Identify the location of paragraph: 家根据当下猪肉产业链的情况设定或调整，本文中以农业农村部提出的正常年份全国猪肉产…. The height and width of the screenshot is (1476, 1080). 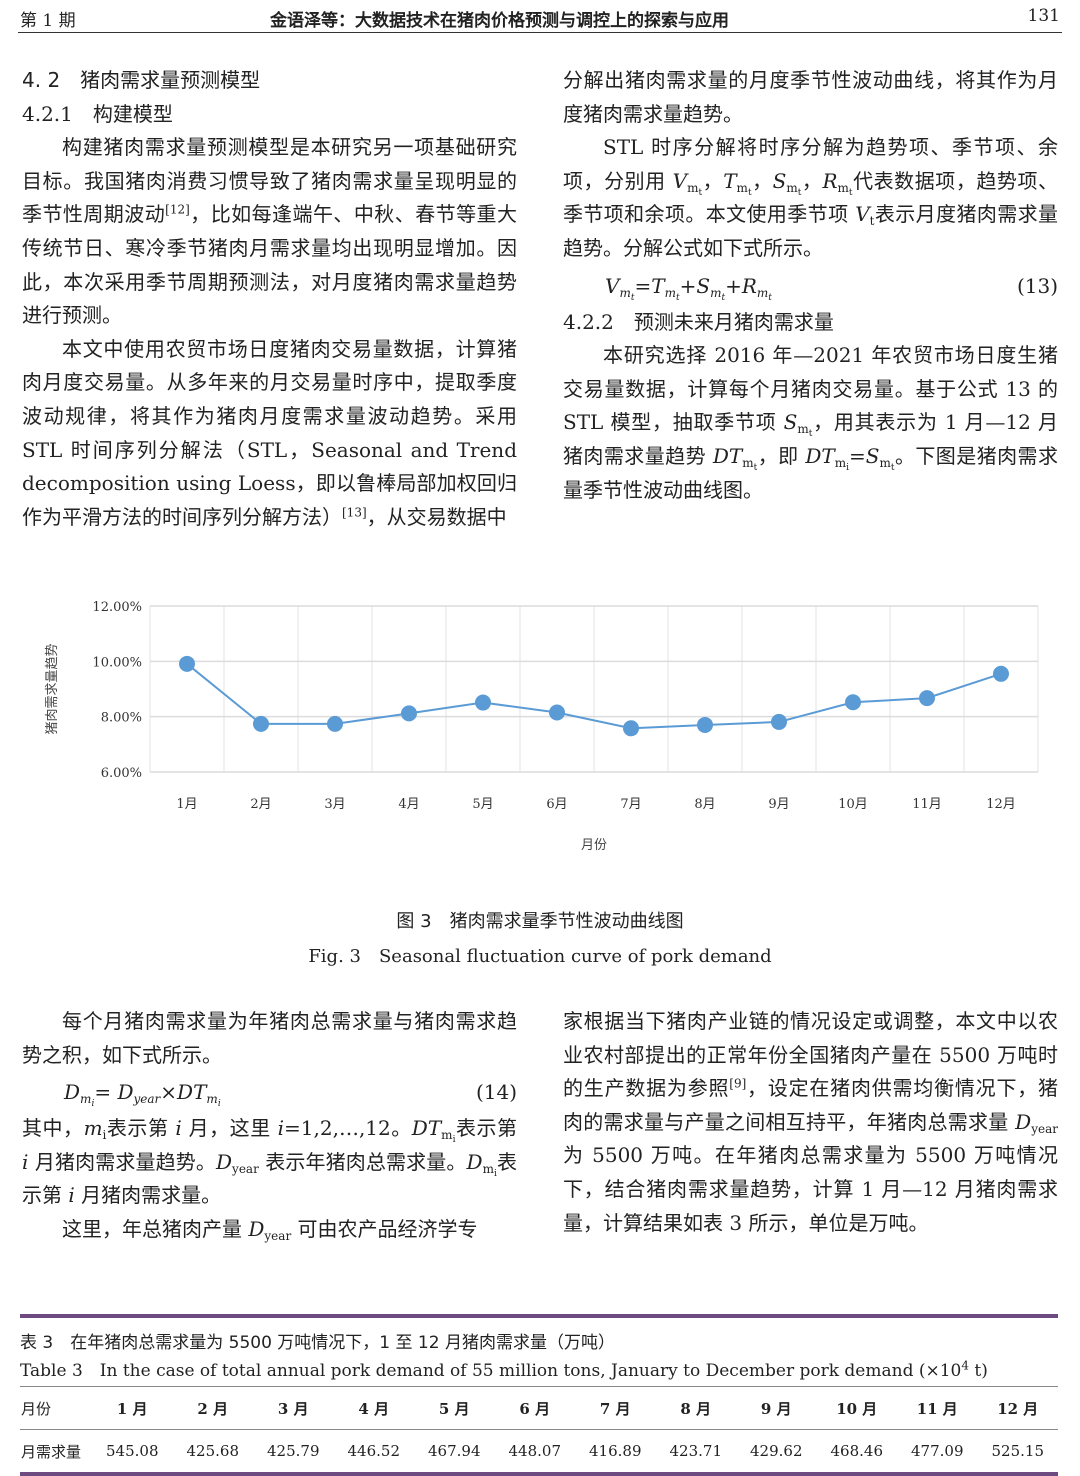
(811, 1122).